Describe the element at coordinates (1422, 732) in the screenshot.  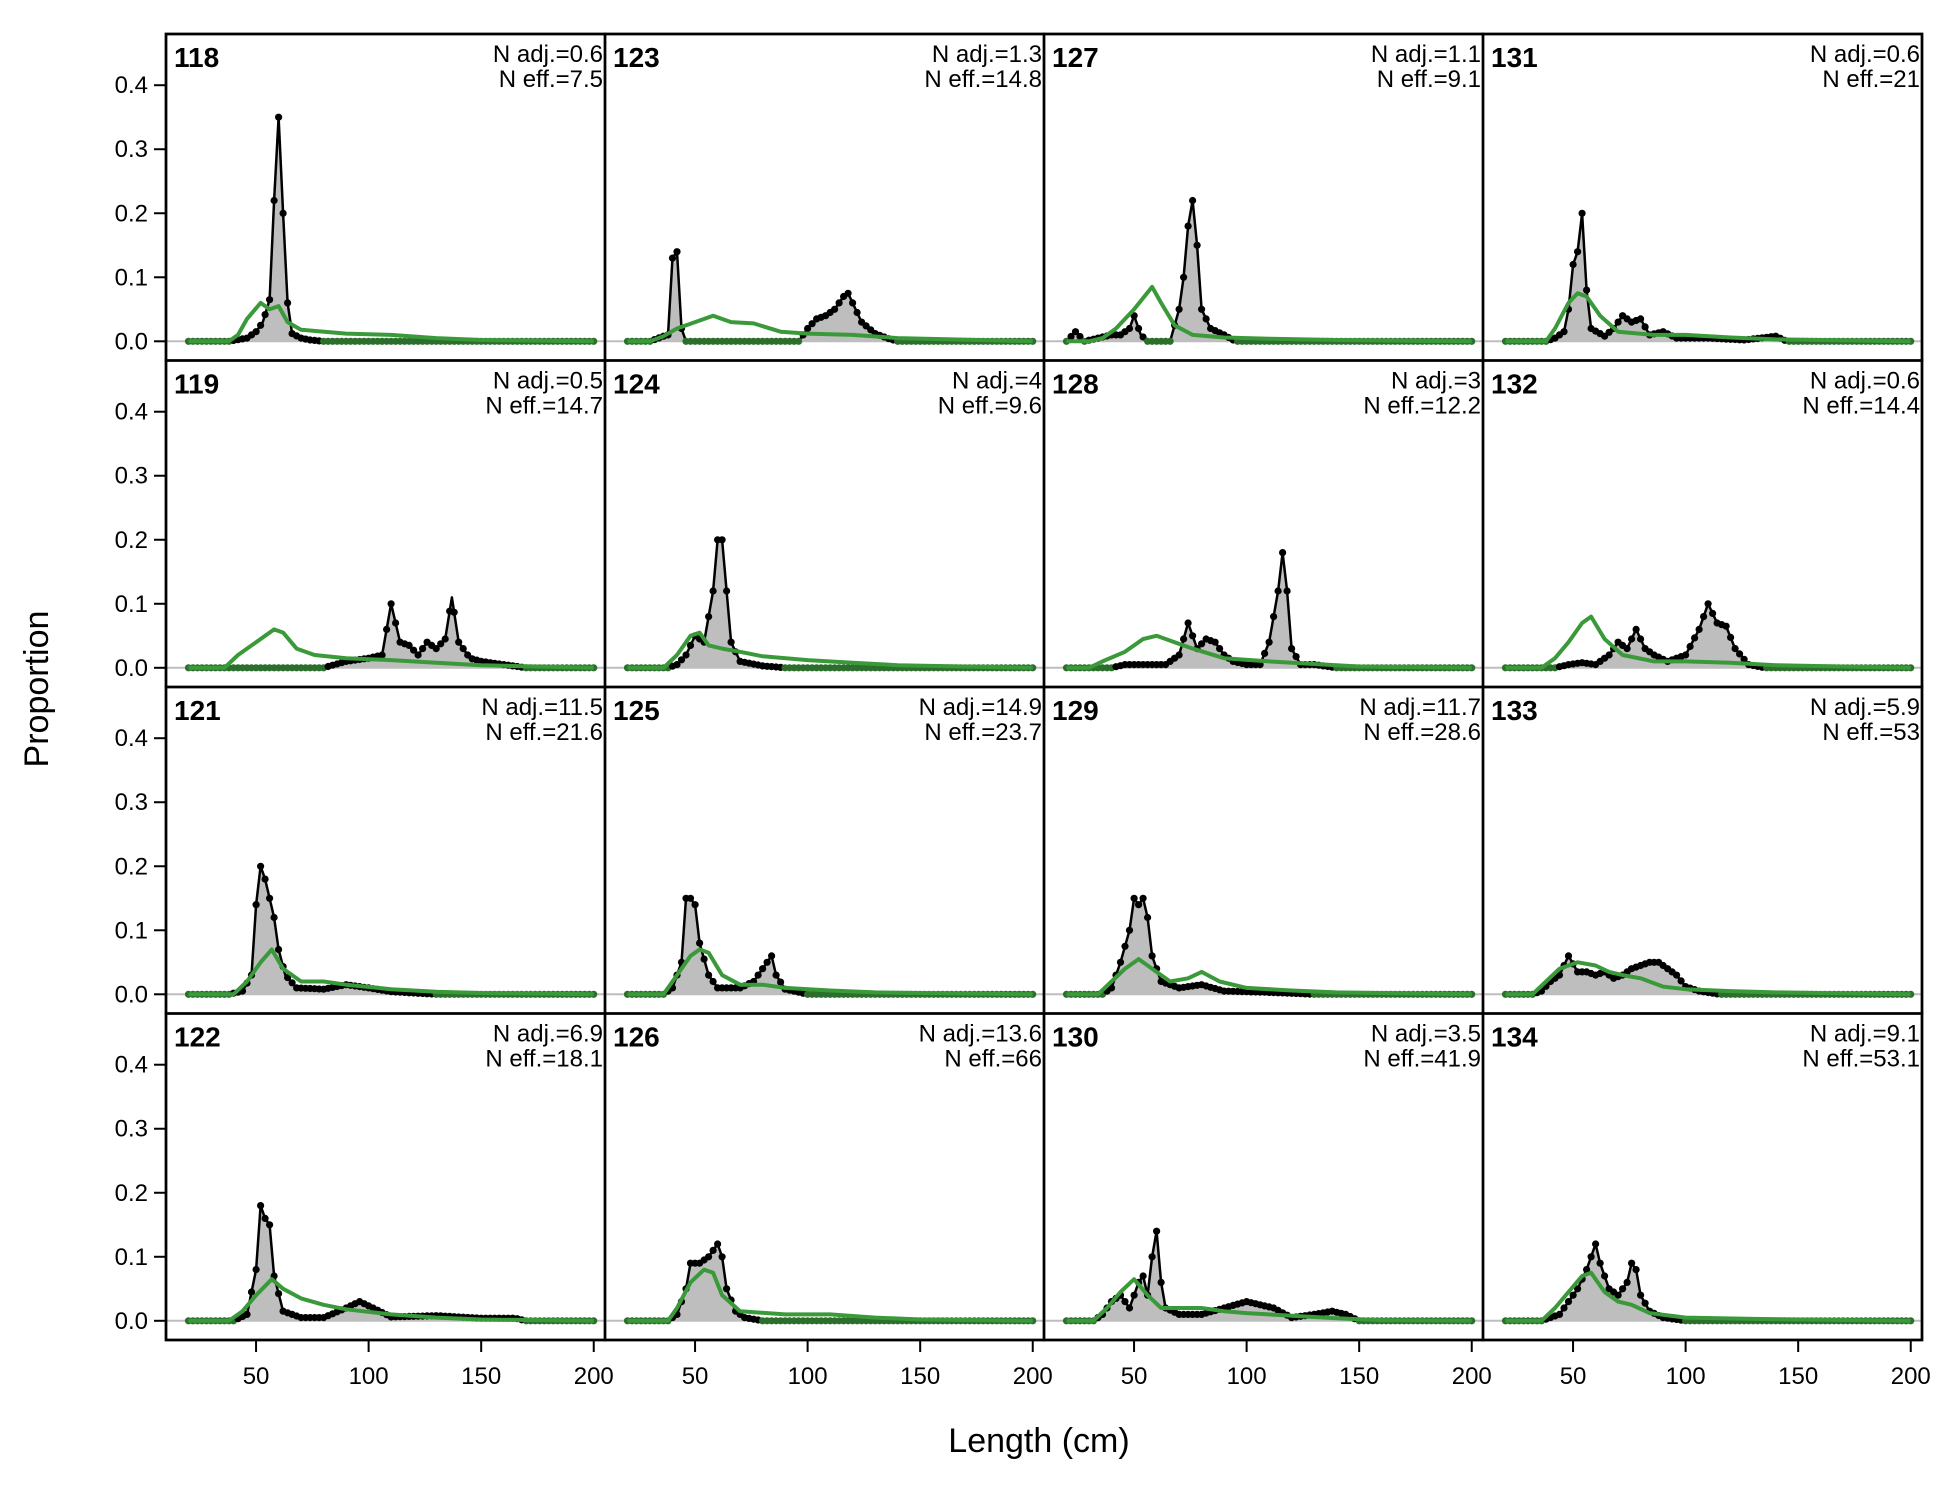
I see `n-eff-label: N eff.=28.6` at that location.